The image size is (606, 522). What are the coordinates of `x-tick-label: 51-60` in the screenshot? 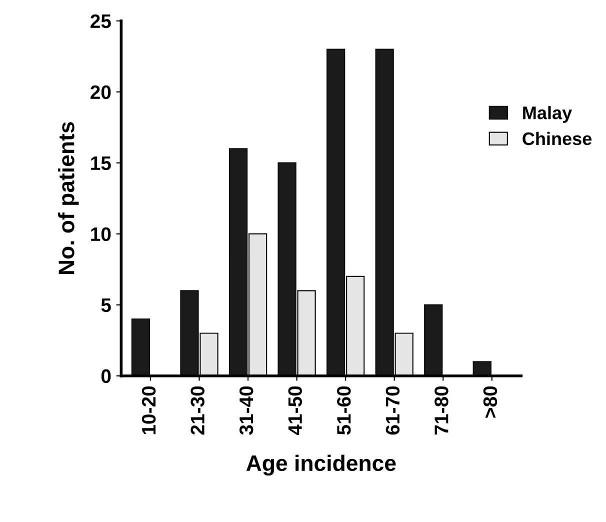 It's located at (344, 410).